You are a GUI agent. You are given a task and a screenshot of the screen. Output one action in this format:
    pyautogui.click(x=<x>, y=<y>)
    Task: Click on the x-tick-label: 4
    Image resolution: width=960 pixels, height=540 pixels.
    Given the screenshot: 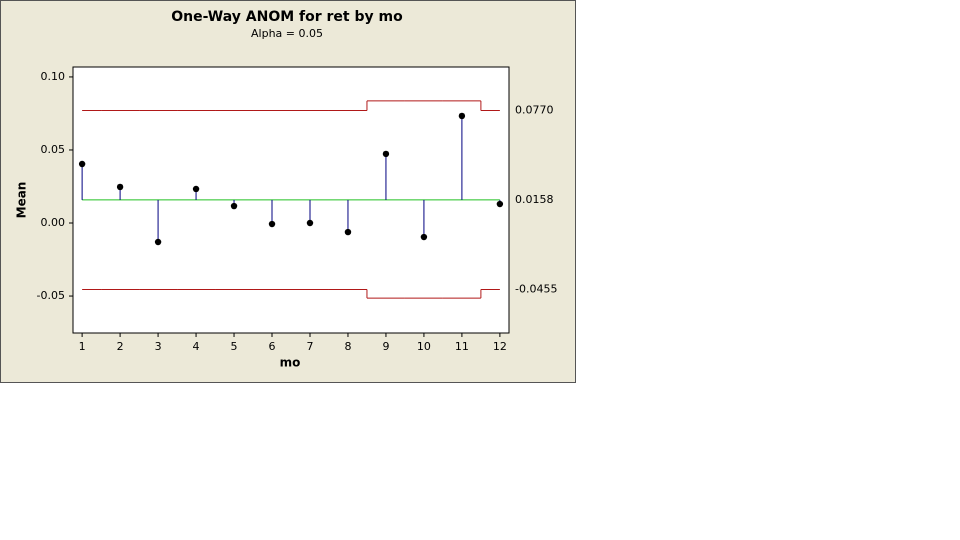 What is the action you would take?
    pyautogui.click(x=196, y=346)
    